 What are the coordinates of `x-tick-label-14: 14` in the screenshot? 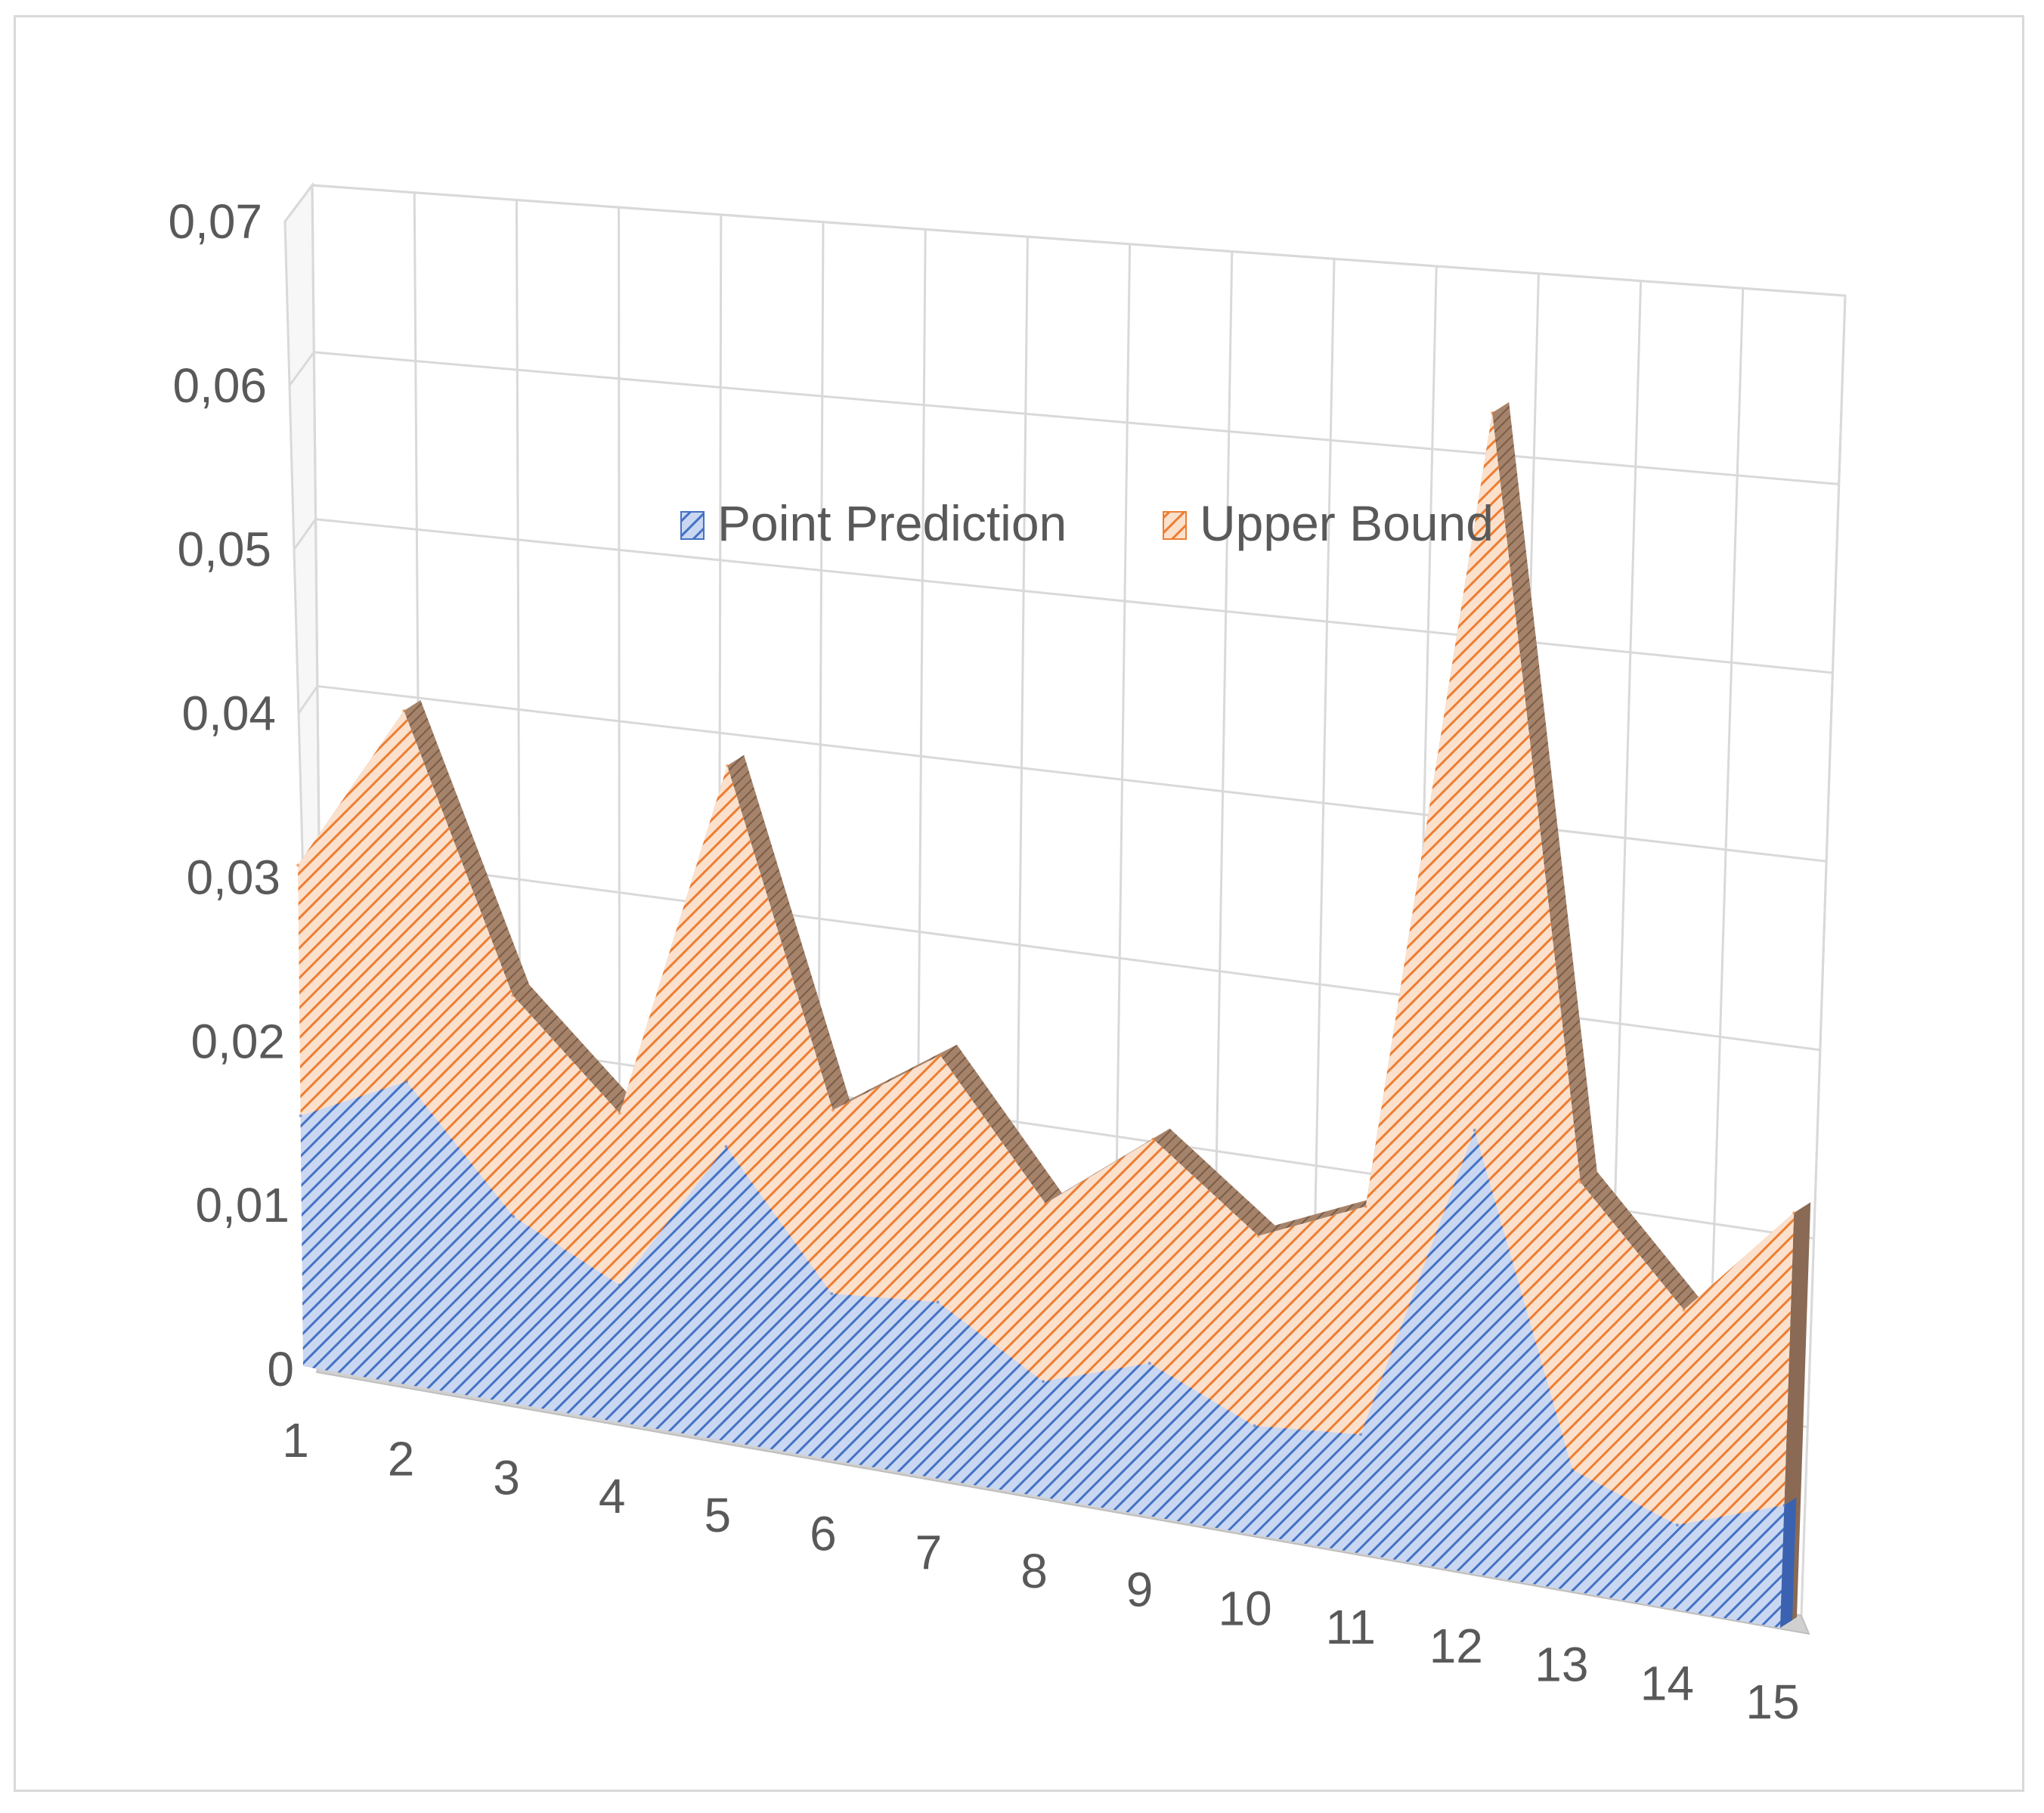 It's located at (1667, 1683).